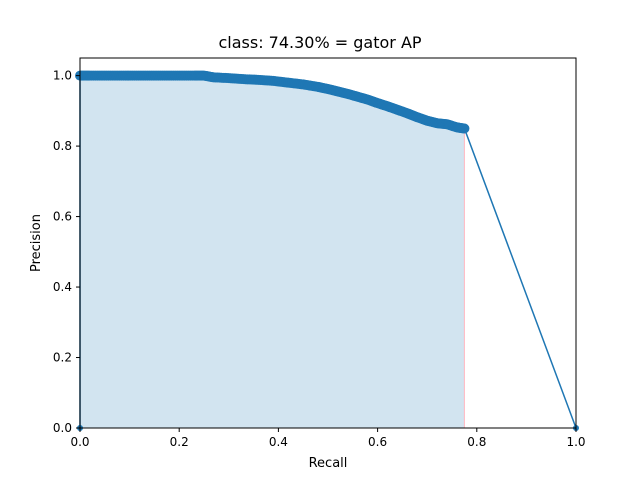 This screenshot has height=484, width=640. Describe the element at coordinates (62, 358) in the screenshot. I see `y-tick-label: 0.2` at that location.